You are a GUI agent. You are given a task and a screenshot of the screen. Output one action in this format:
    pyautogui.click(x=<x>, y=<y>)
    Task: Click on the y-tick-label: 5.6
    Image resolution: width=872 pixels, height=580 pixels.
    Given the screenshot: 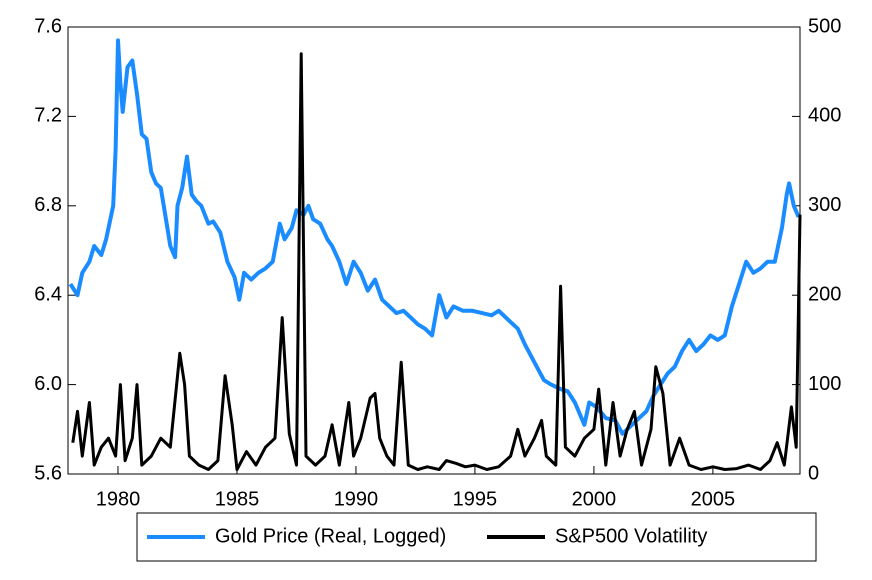 What is the action you would take?
    pyautogui.click(x=48, y=473)
    